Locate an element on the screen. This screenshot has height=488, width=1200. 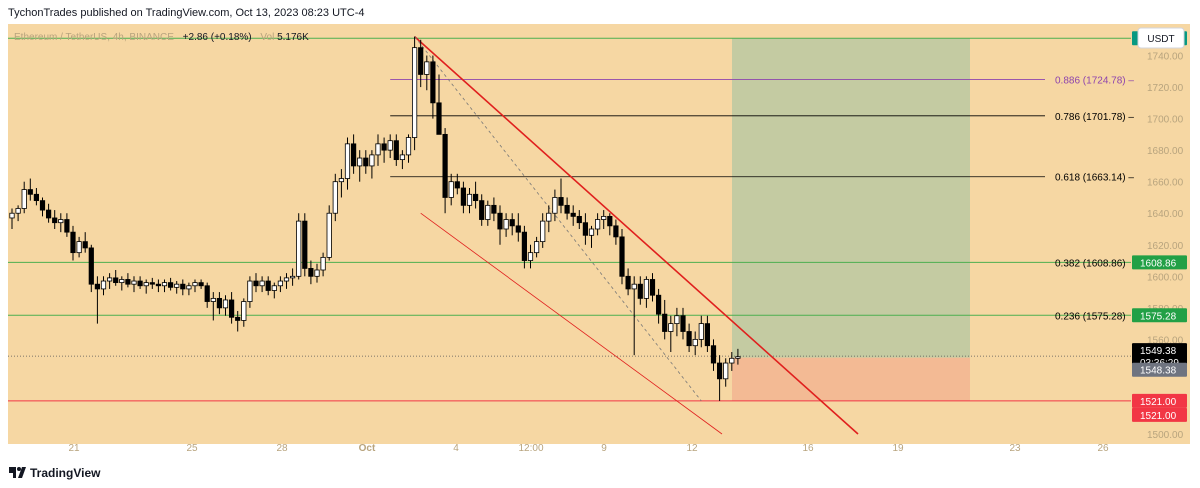
price-badge-label: 1549.38 is located at coordinates (1158, 351).